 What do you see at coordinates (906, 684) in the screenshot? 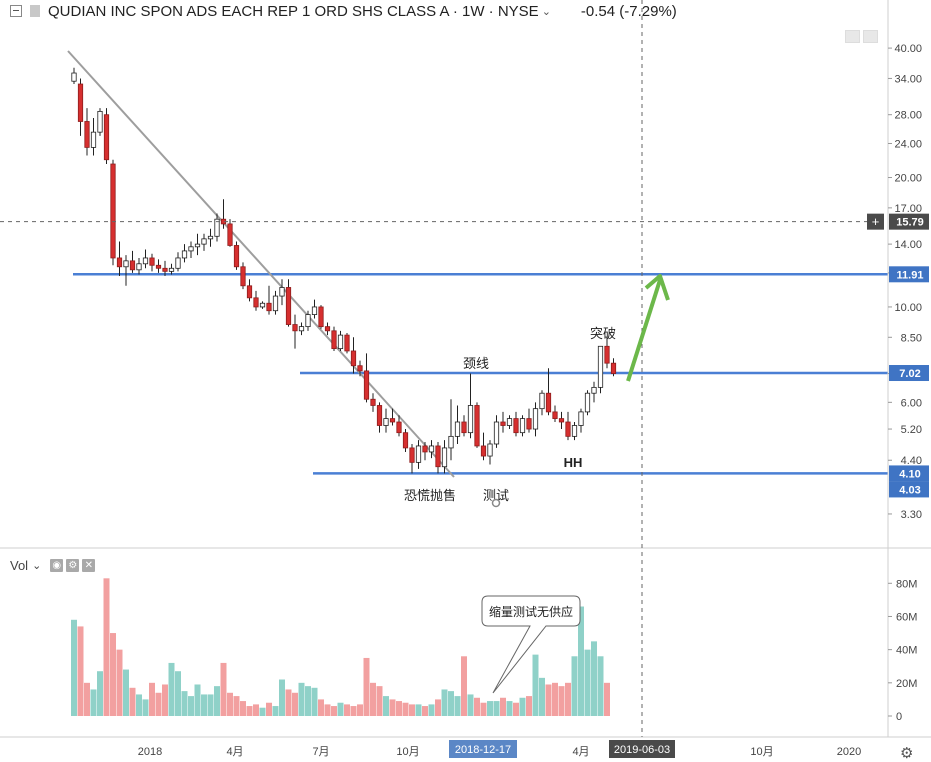
I see `volume-tick-label: 20M` at bounding box center [906, 684].